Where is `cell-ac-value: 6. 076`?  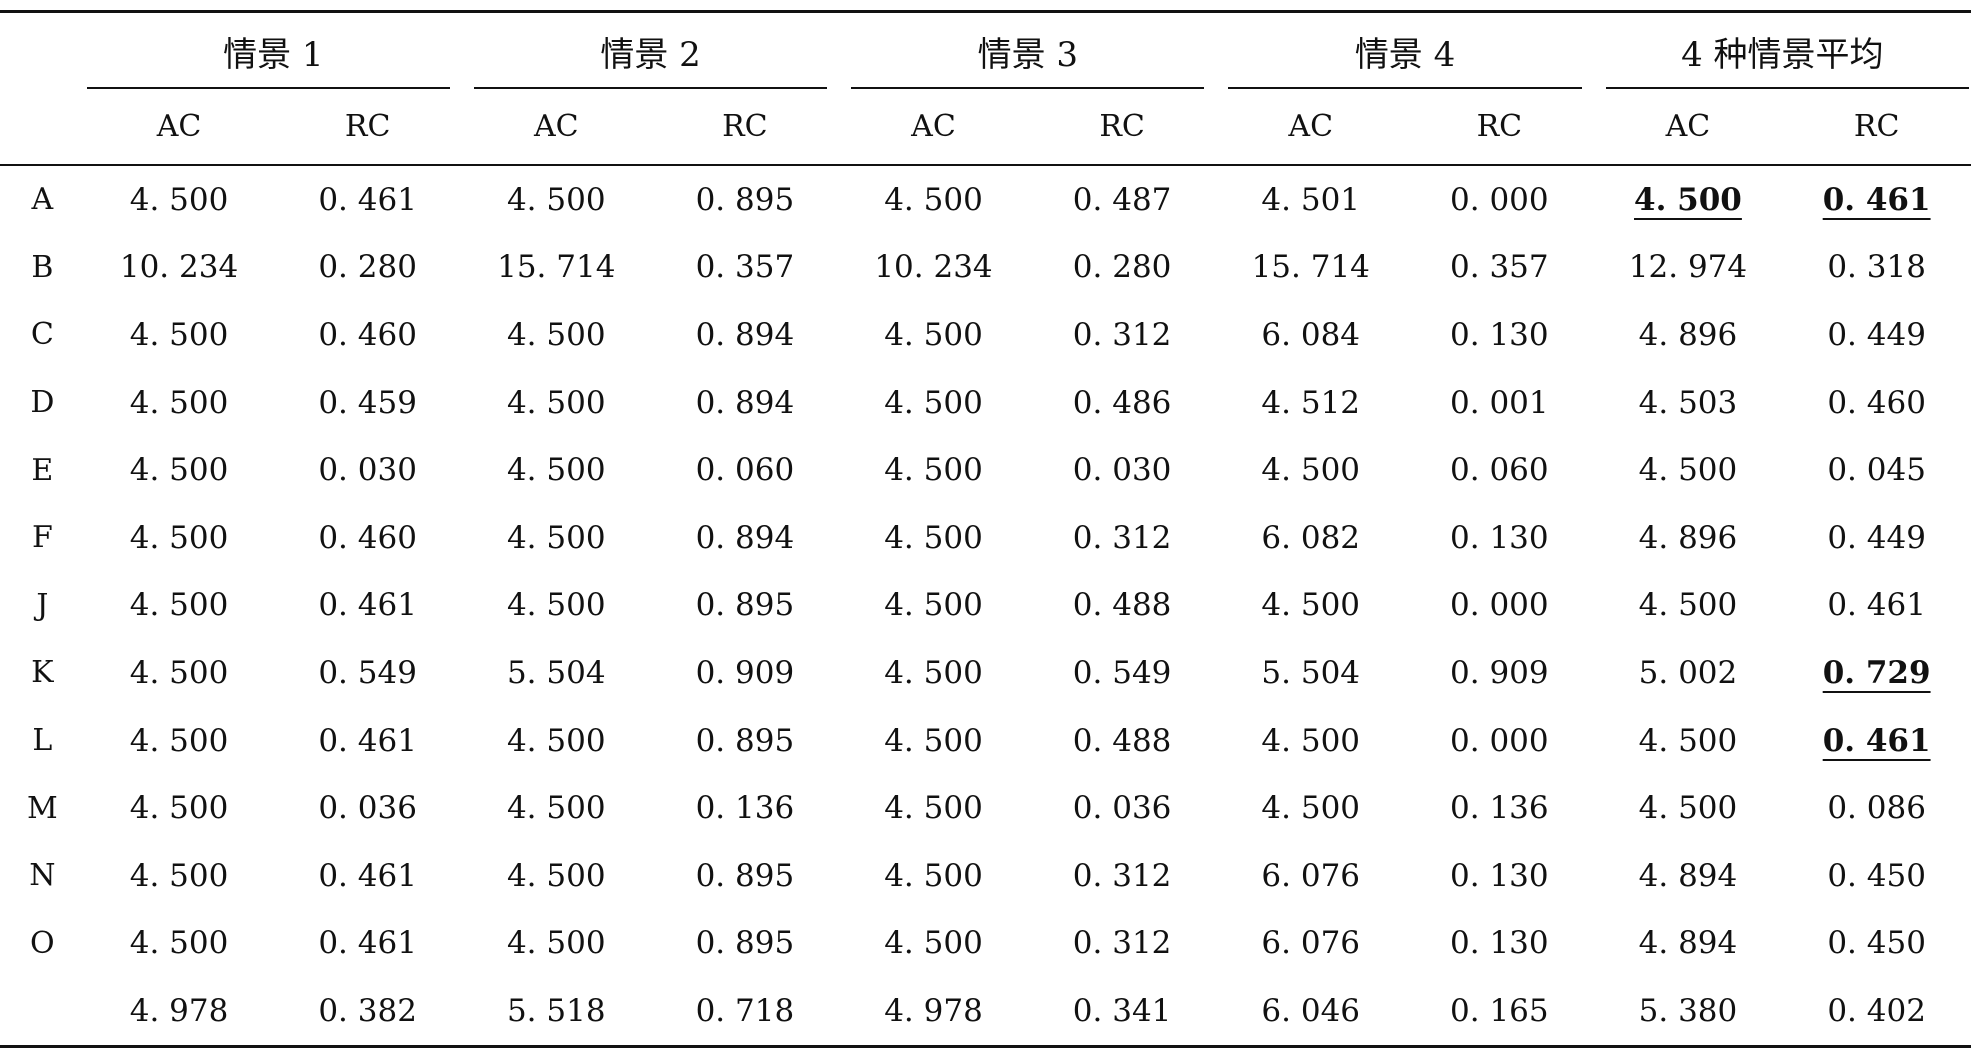
cell-ac-value: 6. 076 is located at coordinates (1310, 876).